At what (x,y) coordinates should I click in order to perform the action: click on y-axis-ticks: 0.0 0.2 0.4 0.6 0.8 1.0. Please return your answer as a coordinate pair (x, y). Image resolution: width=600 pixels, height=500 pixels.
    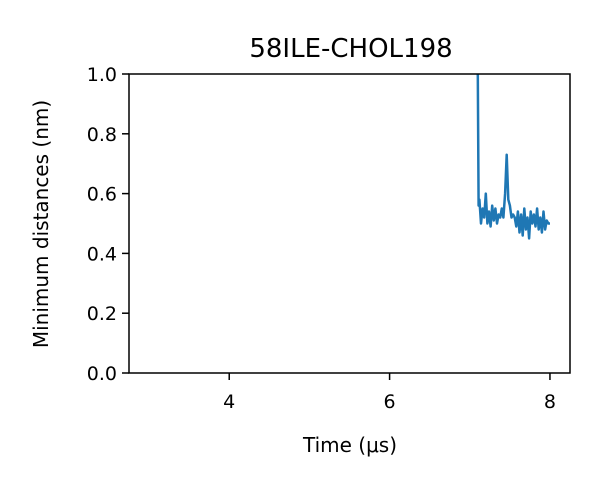
    Looking at the image, I should click on (108, 224).